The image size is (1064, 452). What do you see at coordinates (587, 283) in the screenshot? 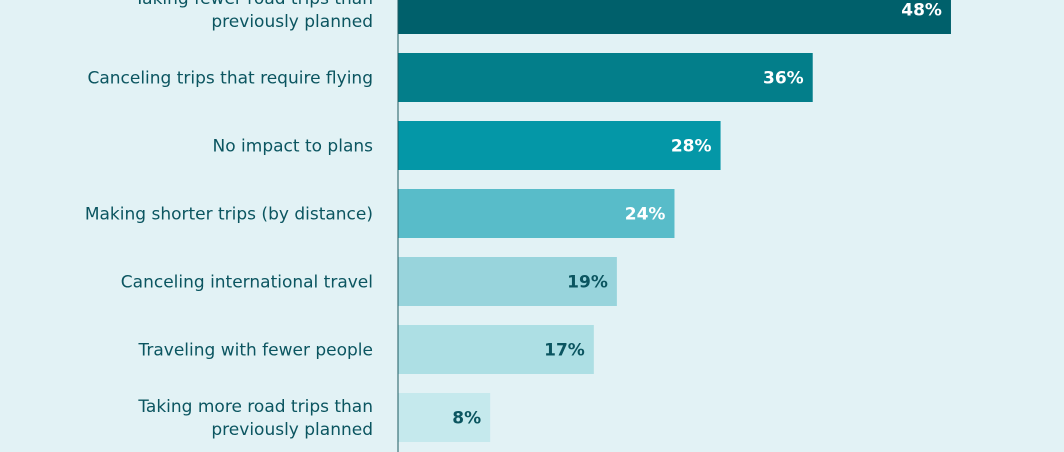
I see `bar-value-label: 19%` at bounding box center [587, 283].